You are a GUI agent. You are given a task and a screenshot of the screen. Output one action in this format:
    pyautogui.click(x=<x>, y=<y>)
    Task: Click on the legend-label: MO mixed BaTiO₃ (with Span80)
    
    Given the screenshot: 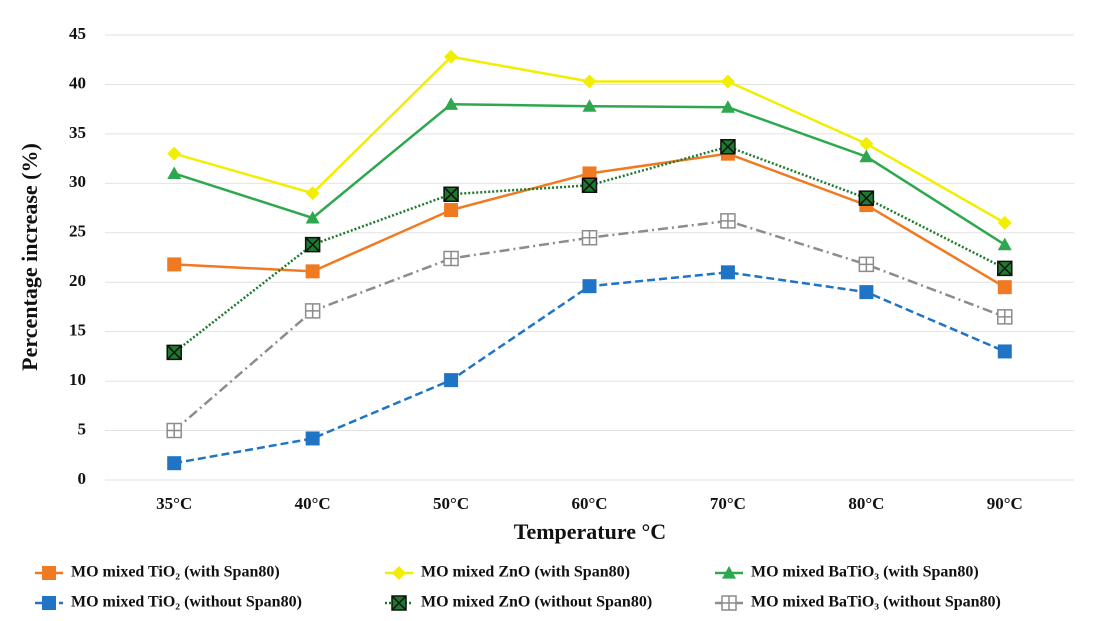 What is the action you would take?
    pyautogui.click(x=865, y=572)
    